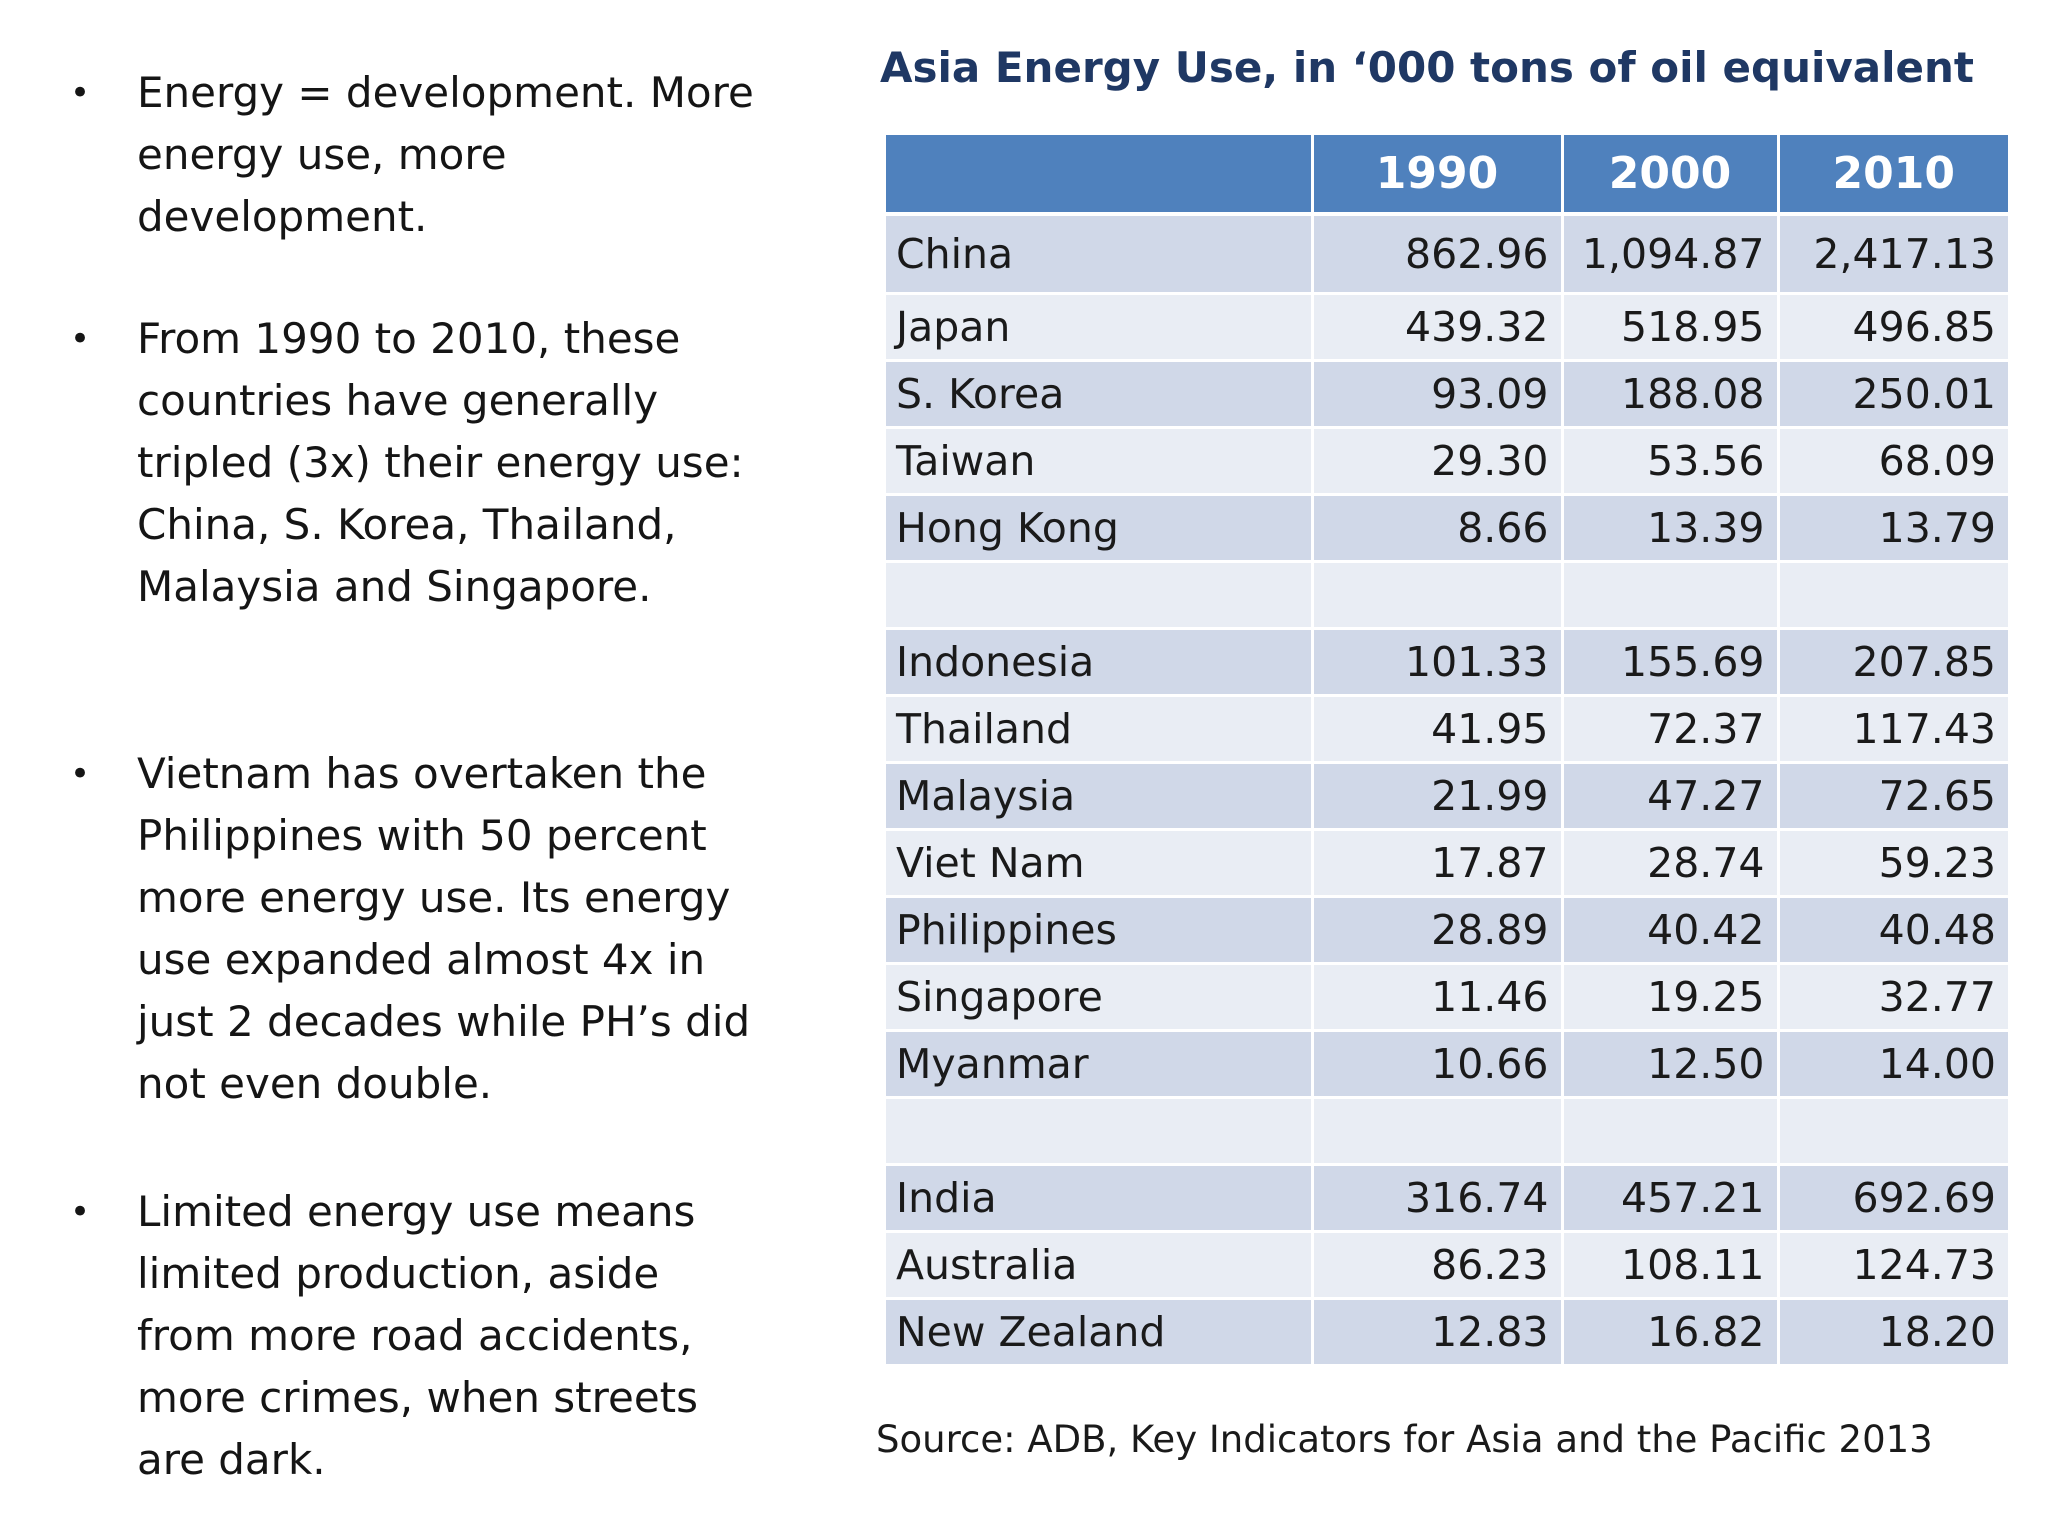  I want to click on country-cell: Australia, so click(1100, 1265).